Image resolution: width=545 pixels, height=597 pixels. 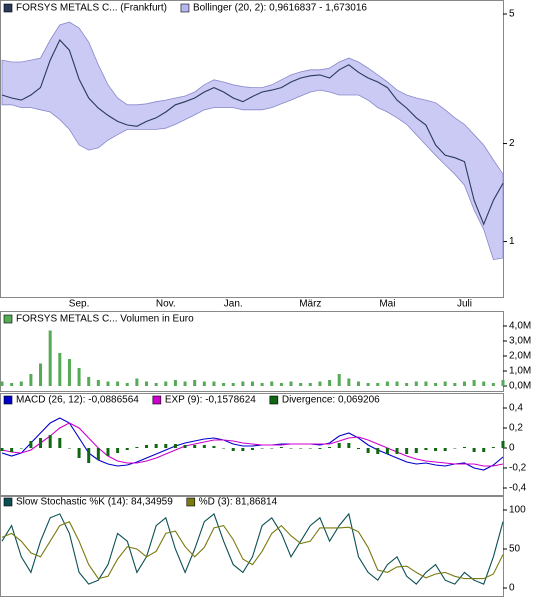 What do you see at coordinates (520, 371) in the screenshot?
I see `y-tick-label: 1,0M` at bounding box center [520, 371].